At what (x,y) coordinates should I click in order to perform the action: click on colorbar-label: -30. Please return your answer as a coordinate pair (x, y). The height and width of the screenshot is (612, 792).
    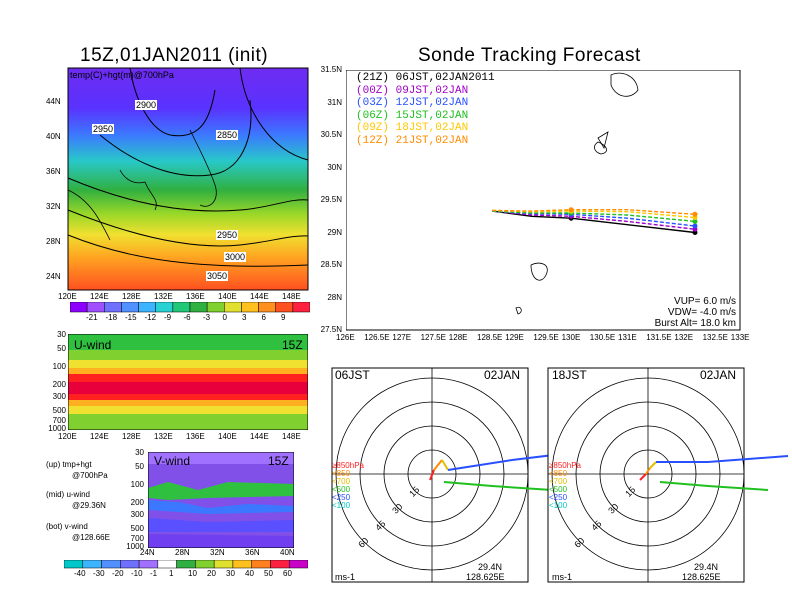
    Looking at the image, I should click on (99, 573).